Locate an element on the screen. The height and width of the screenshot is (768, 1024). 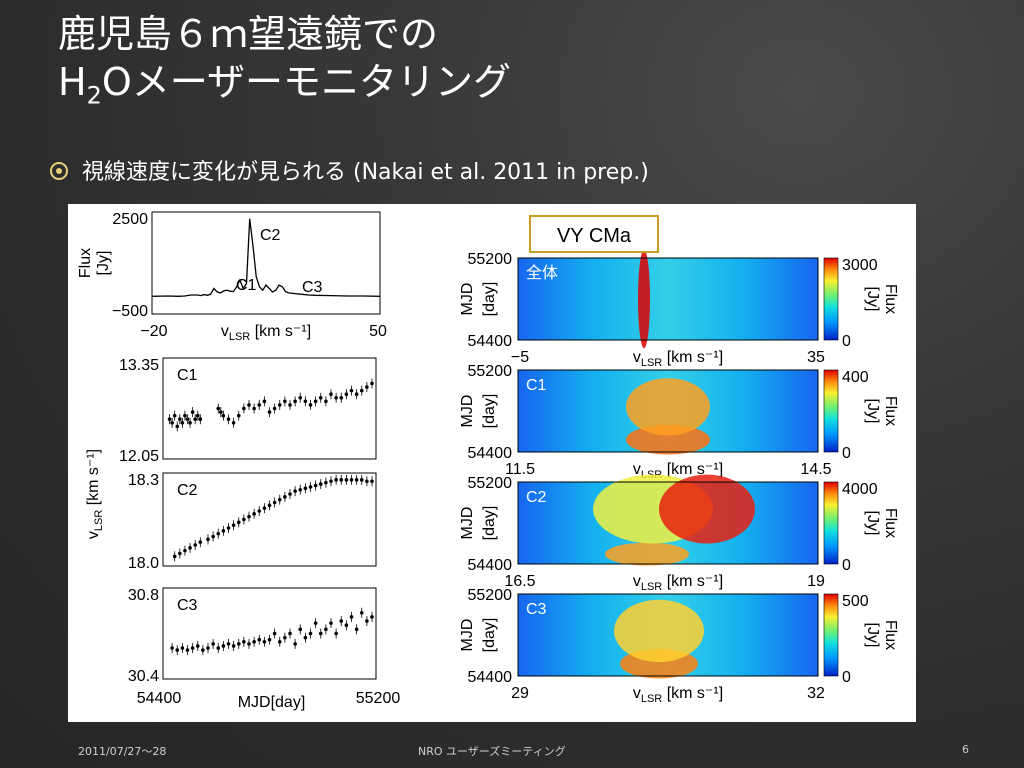
heatmap-c1-intensity-region is located at coordinates (668, 439).